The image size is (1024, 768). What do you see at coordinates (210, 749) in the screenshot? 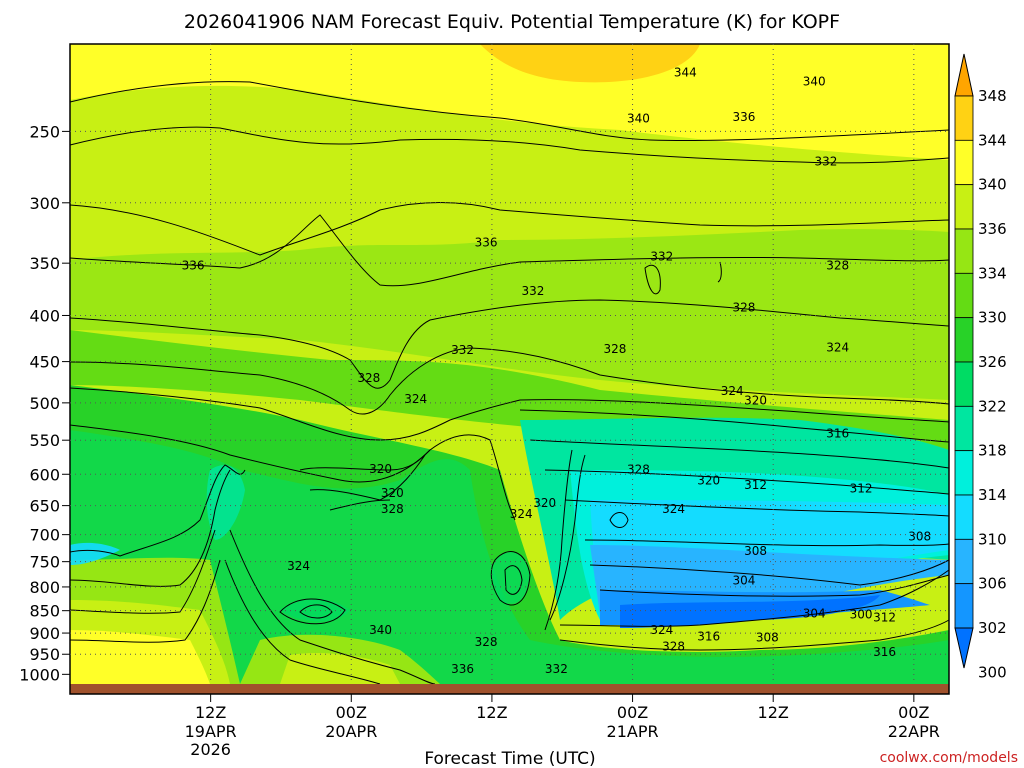
I see `x-tick-year: 2026` at bounding box center [210, 749].